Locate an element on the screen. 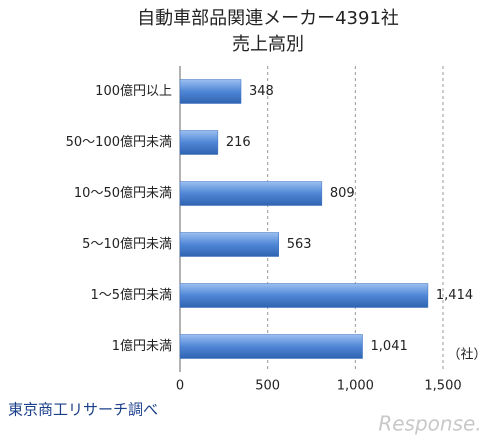 The width and height of the screenshot is (500, 445). x-tick-label: 500 is located at coordinates (267, 386).